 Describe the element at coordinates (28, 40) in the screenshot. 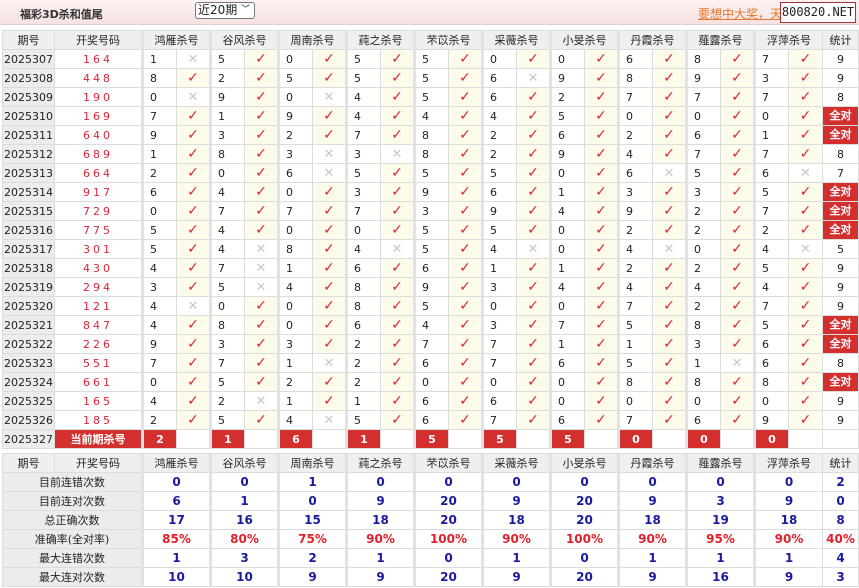

I see `header-period: 期号` at that location.